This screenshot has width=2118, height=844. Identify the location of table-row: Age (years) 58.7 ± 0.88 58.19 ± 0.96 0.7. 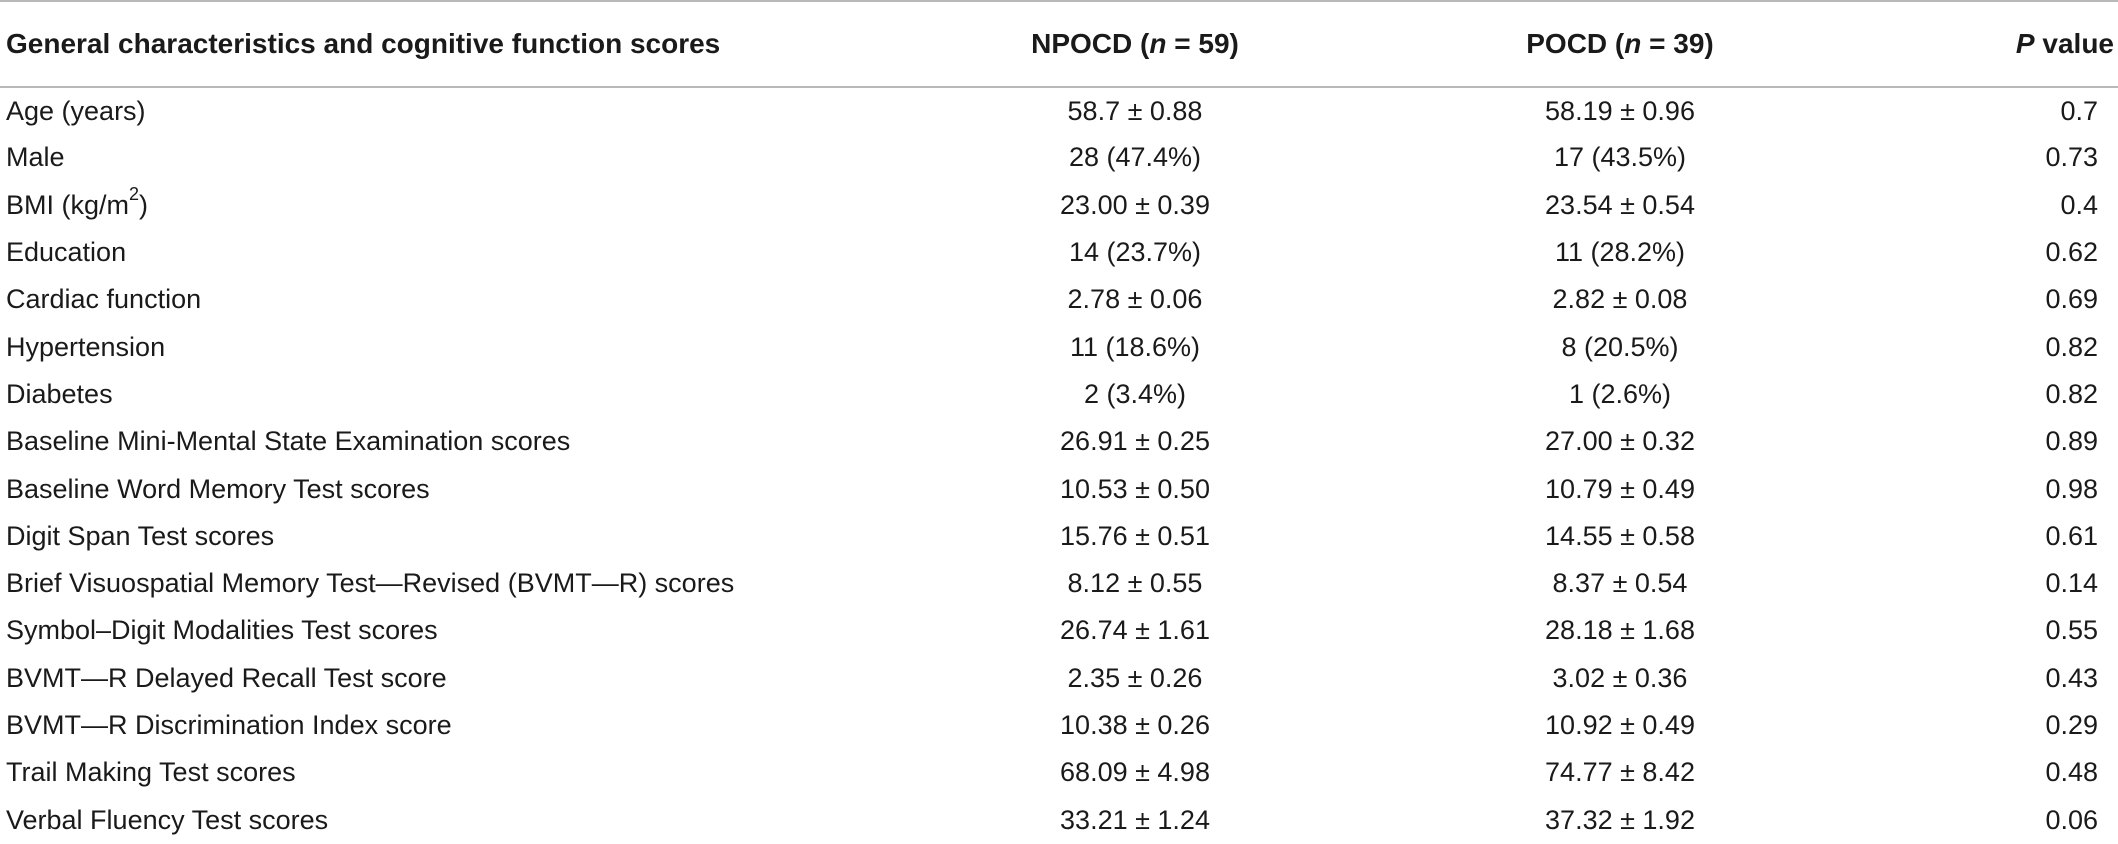
(1059, 110).